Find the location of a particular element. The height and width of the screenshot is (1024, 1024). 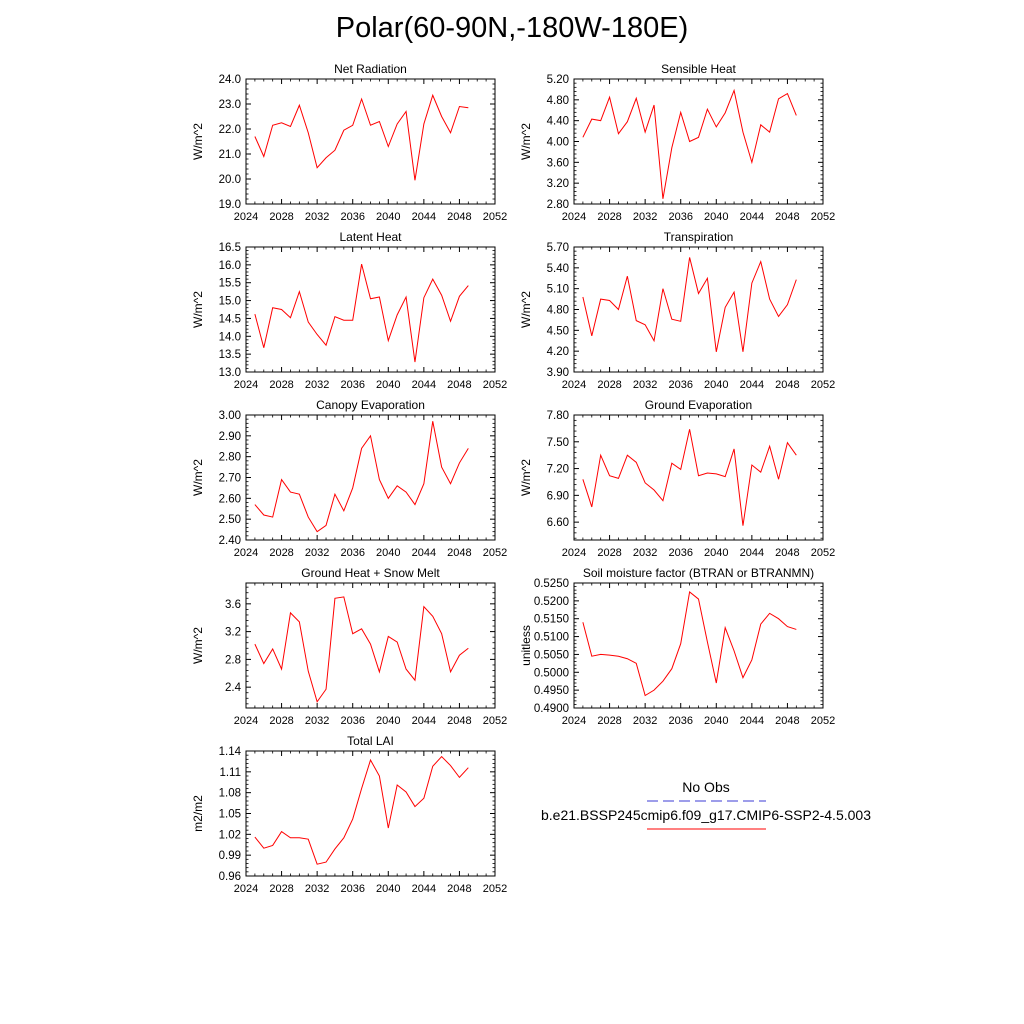

x-tick-label: 2040 is located at coordinates (388, 889).